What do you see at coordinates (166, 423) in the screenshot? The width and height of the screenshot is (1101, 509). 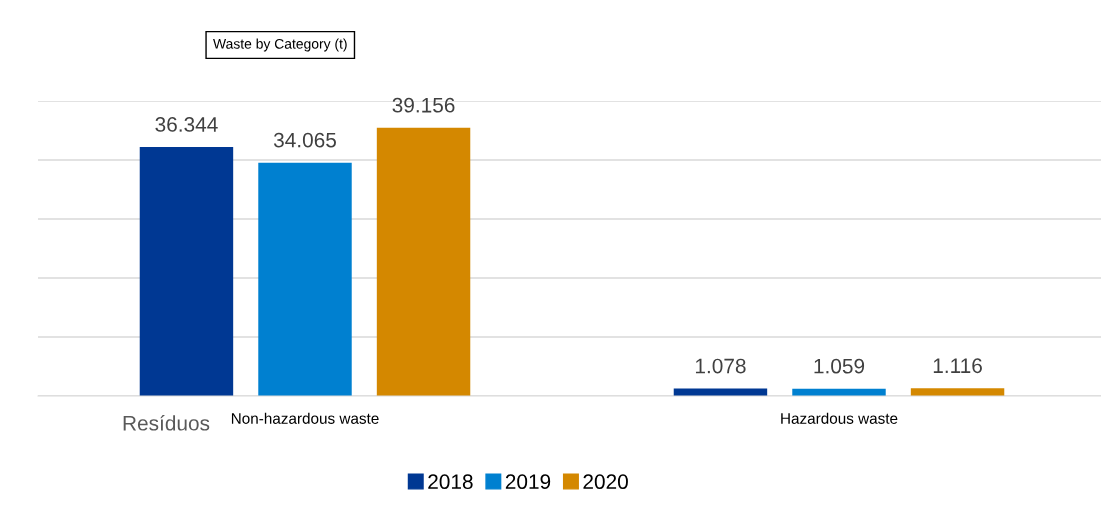 I see `text: Resíduos` at bounding box center [166, 423].